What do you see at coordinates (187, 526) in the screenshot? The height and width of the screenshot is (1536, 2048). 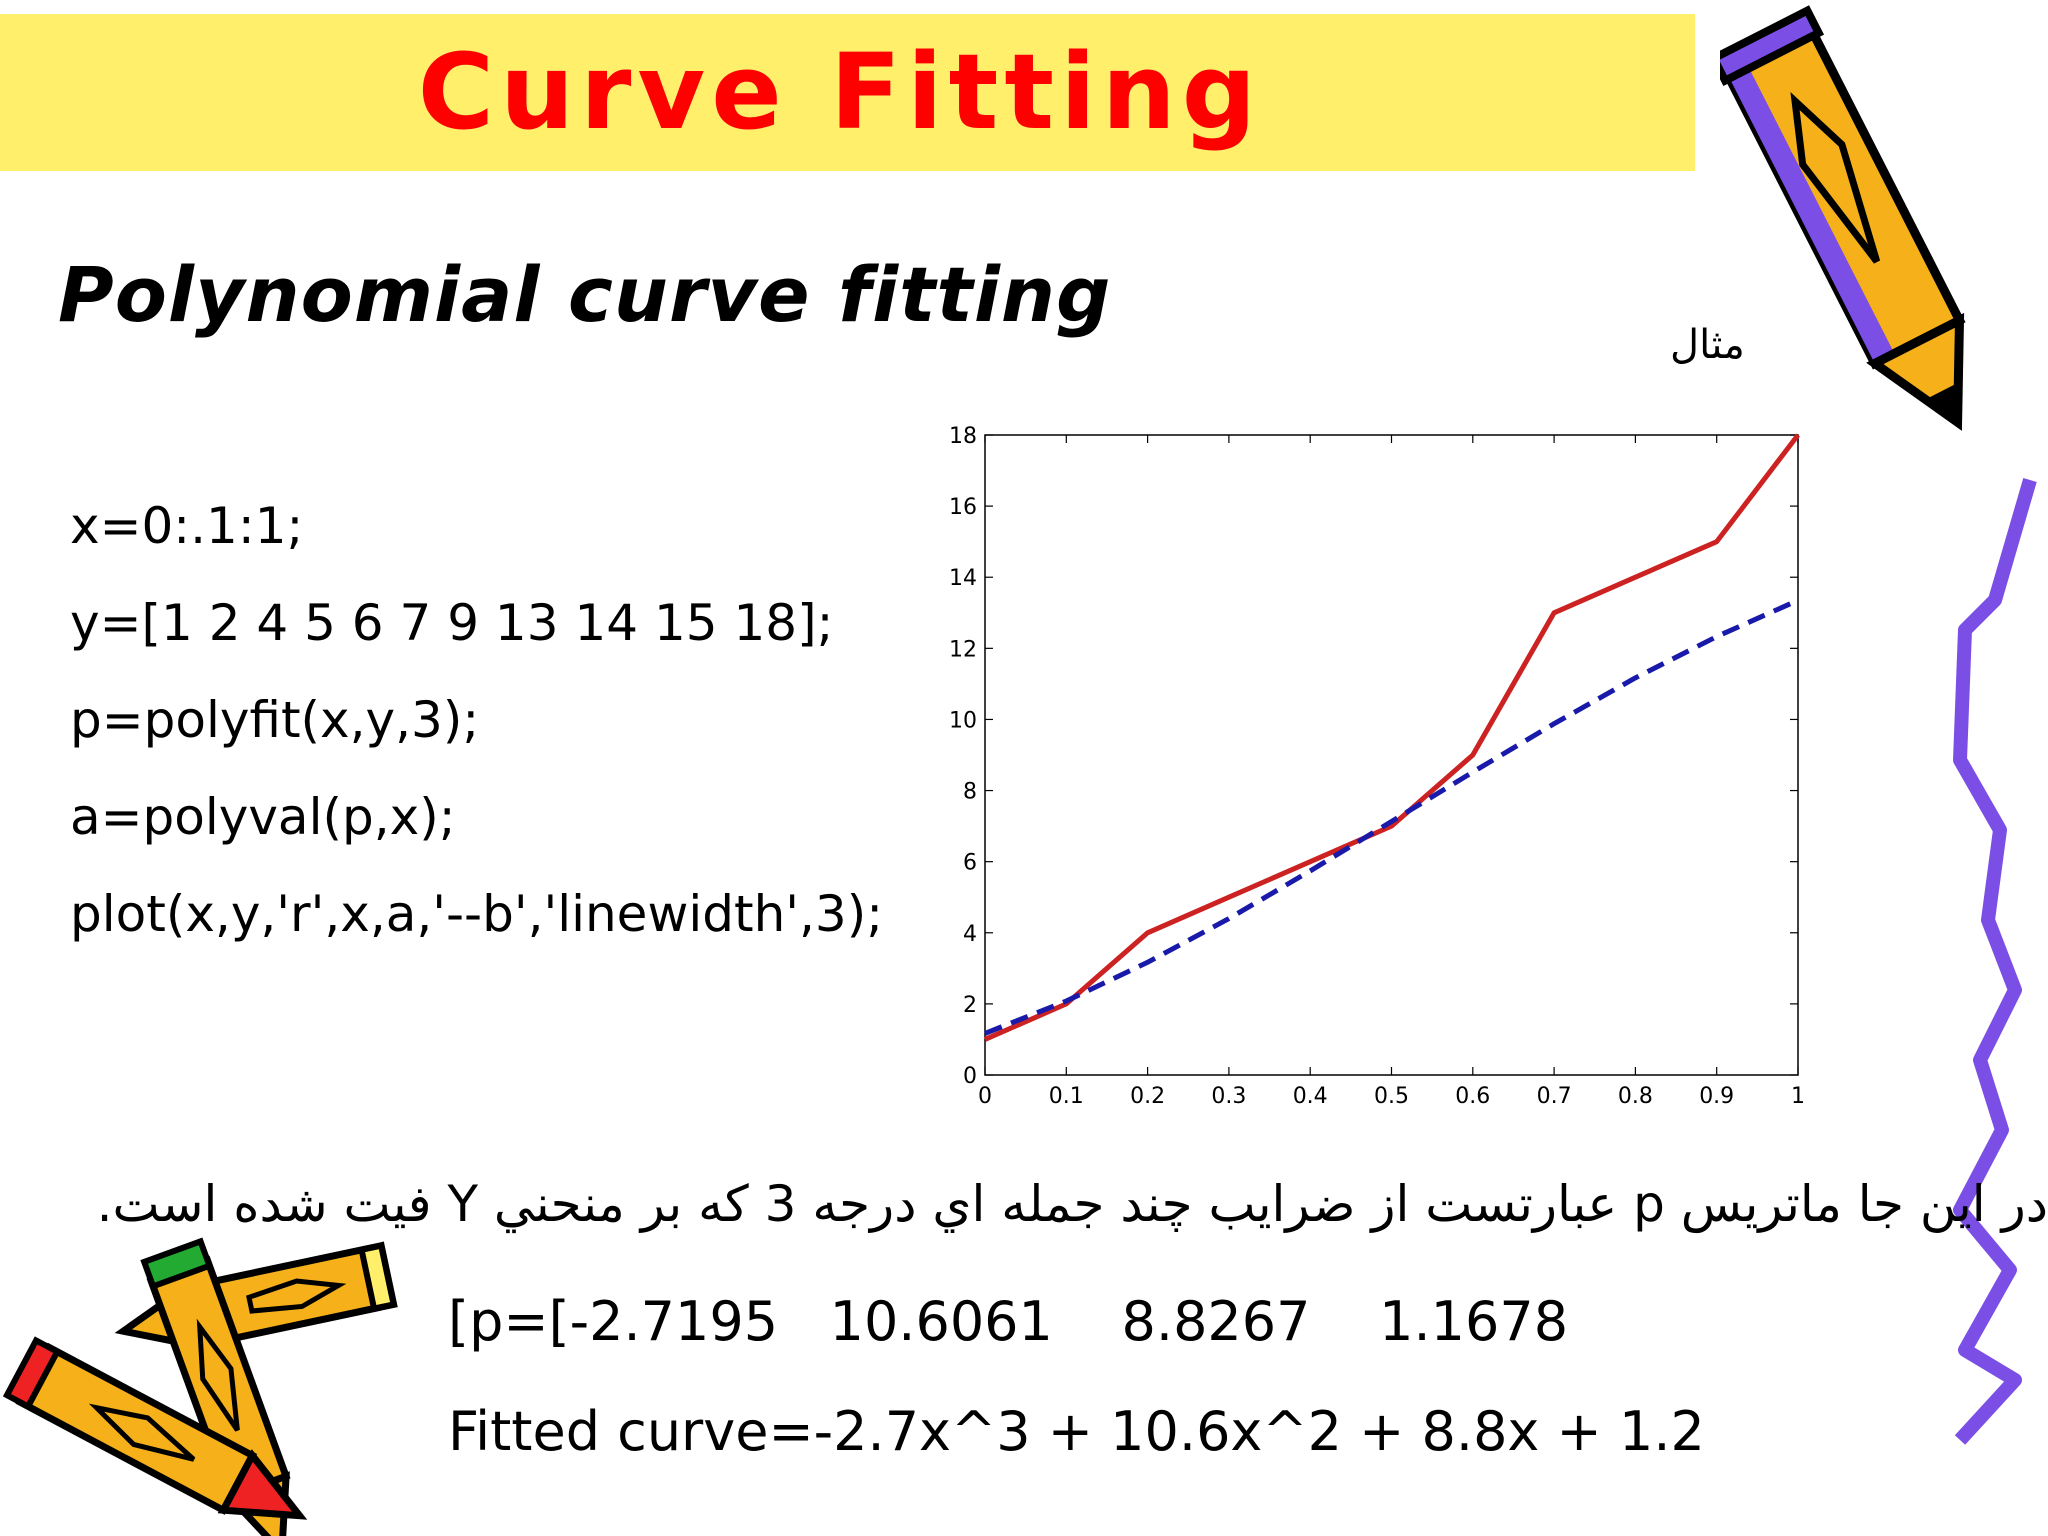 I see `code-line: x=0:.1:1;` at bounding box center [187, 526].